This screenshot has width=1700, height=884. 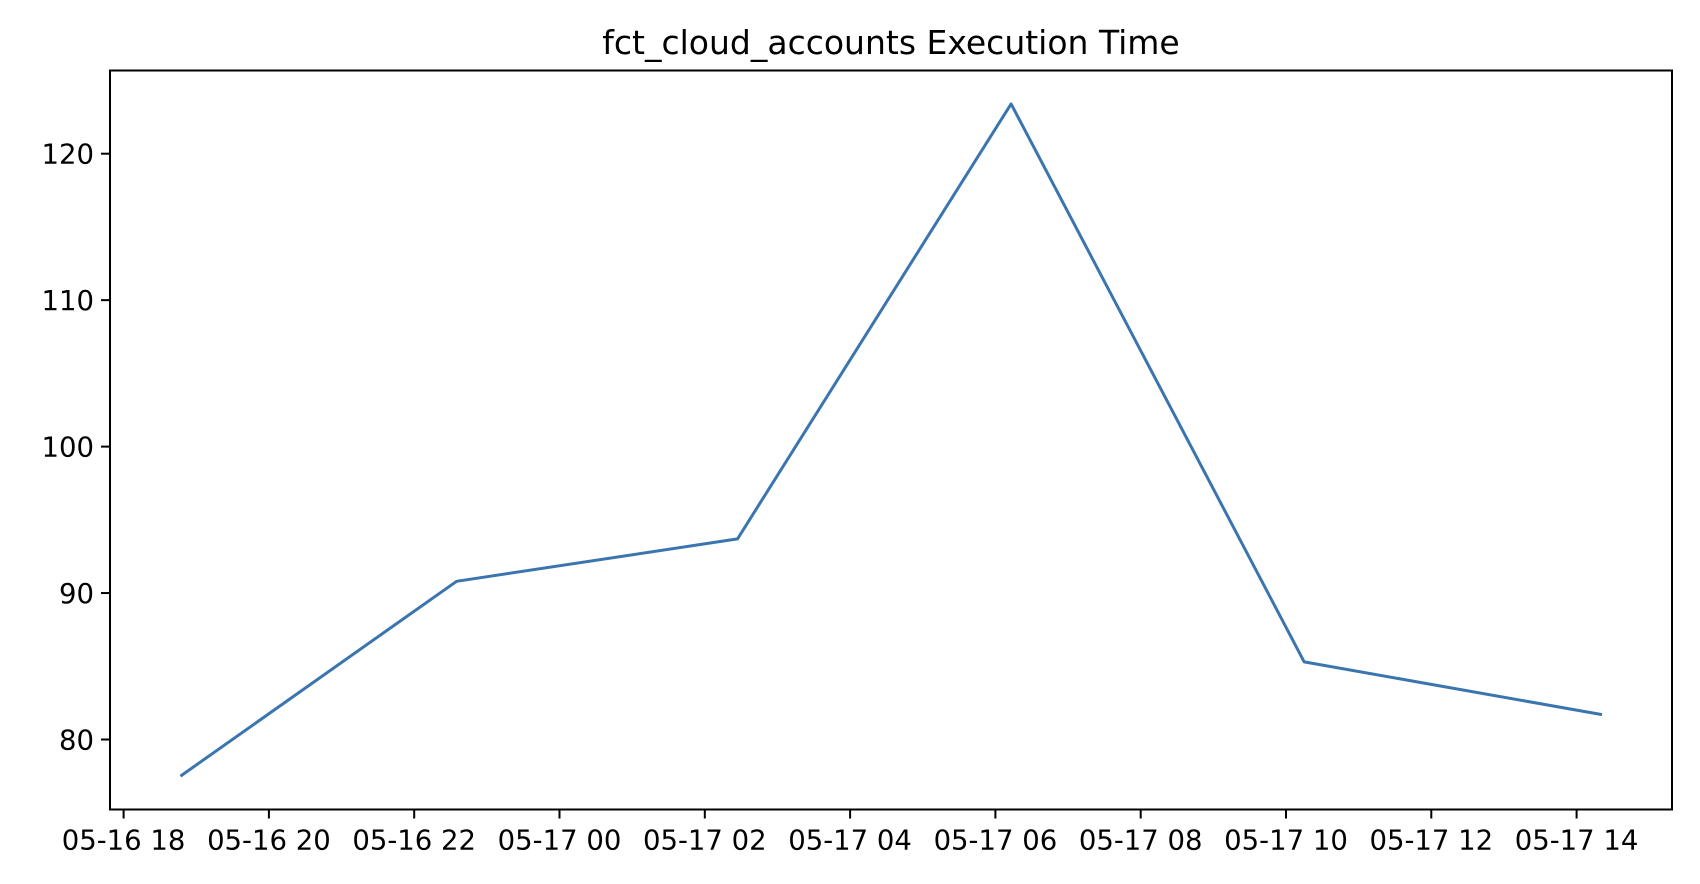 What do you see at coordinates (414, 841) in the screenshot?
I see `x-tick-label: 05-16 22` at bounding box center [414, 841].